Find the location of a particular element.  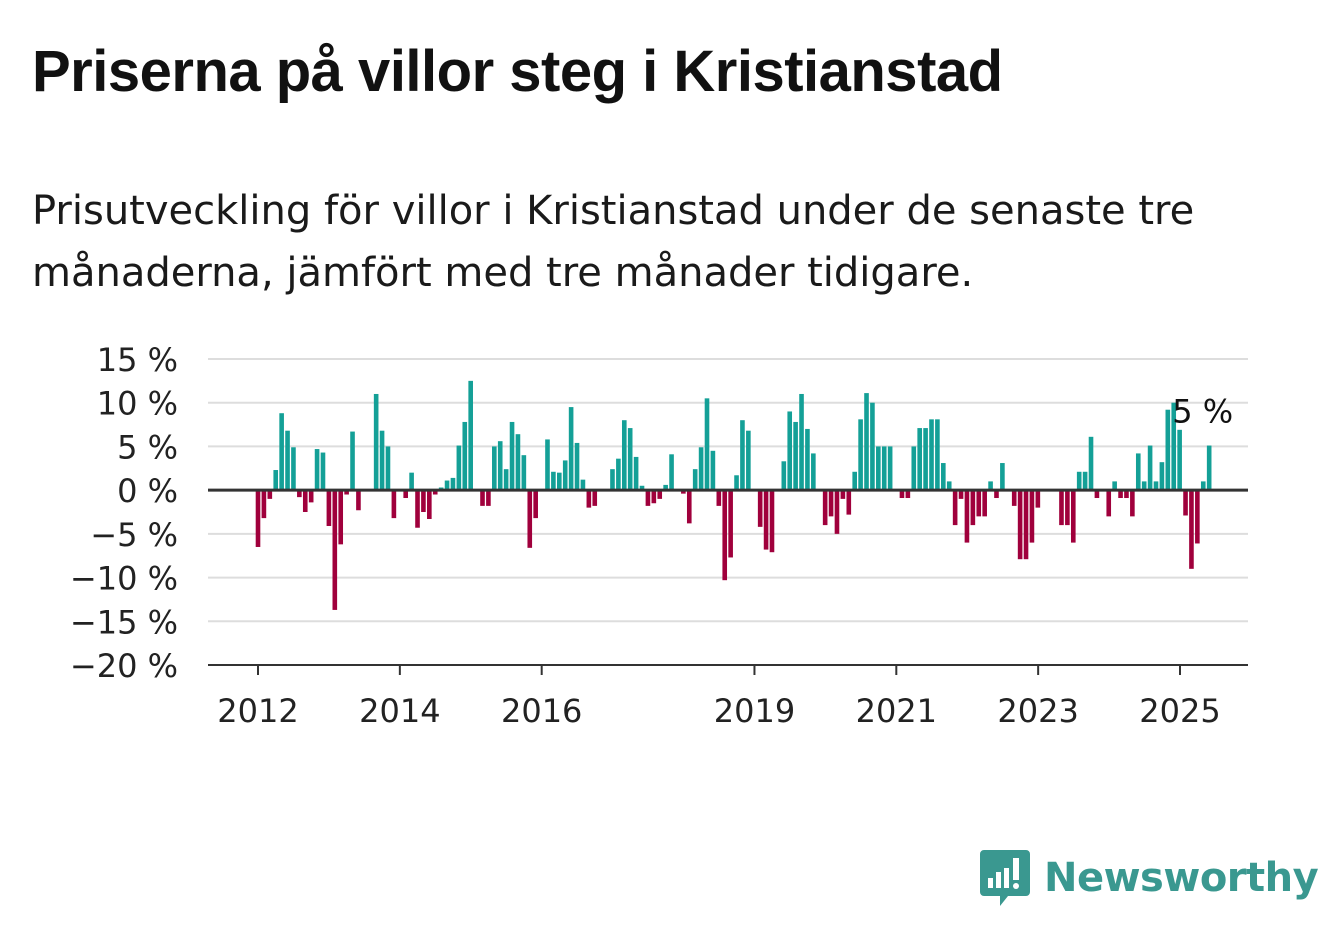

axes is located at coordinates (728, 577).